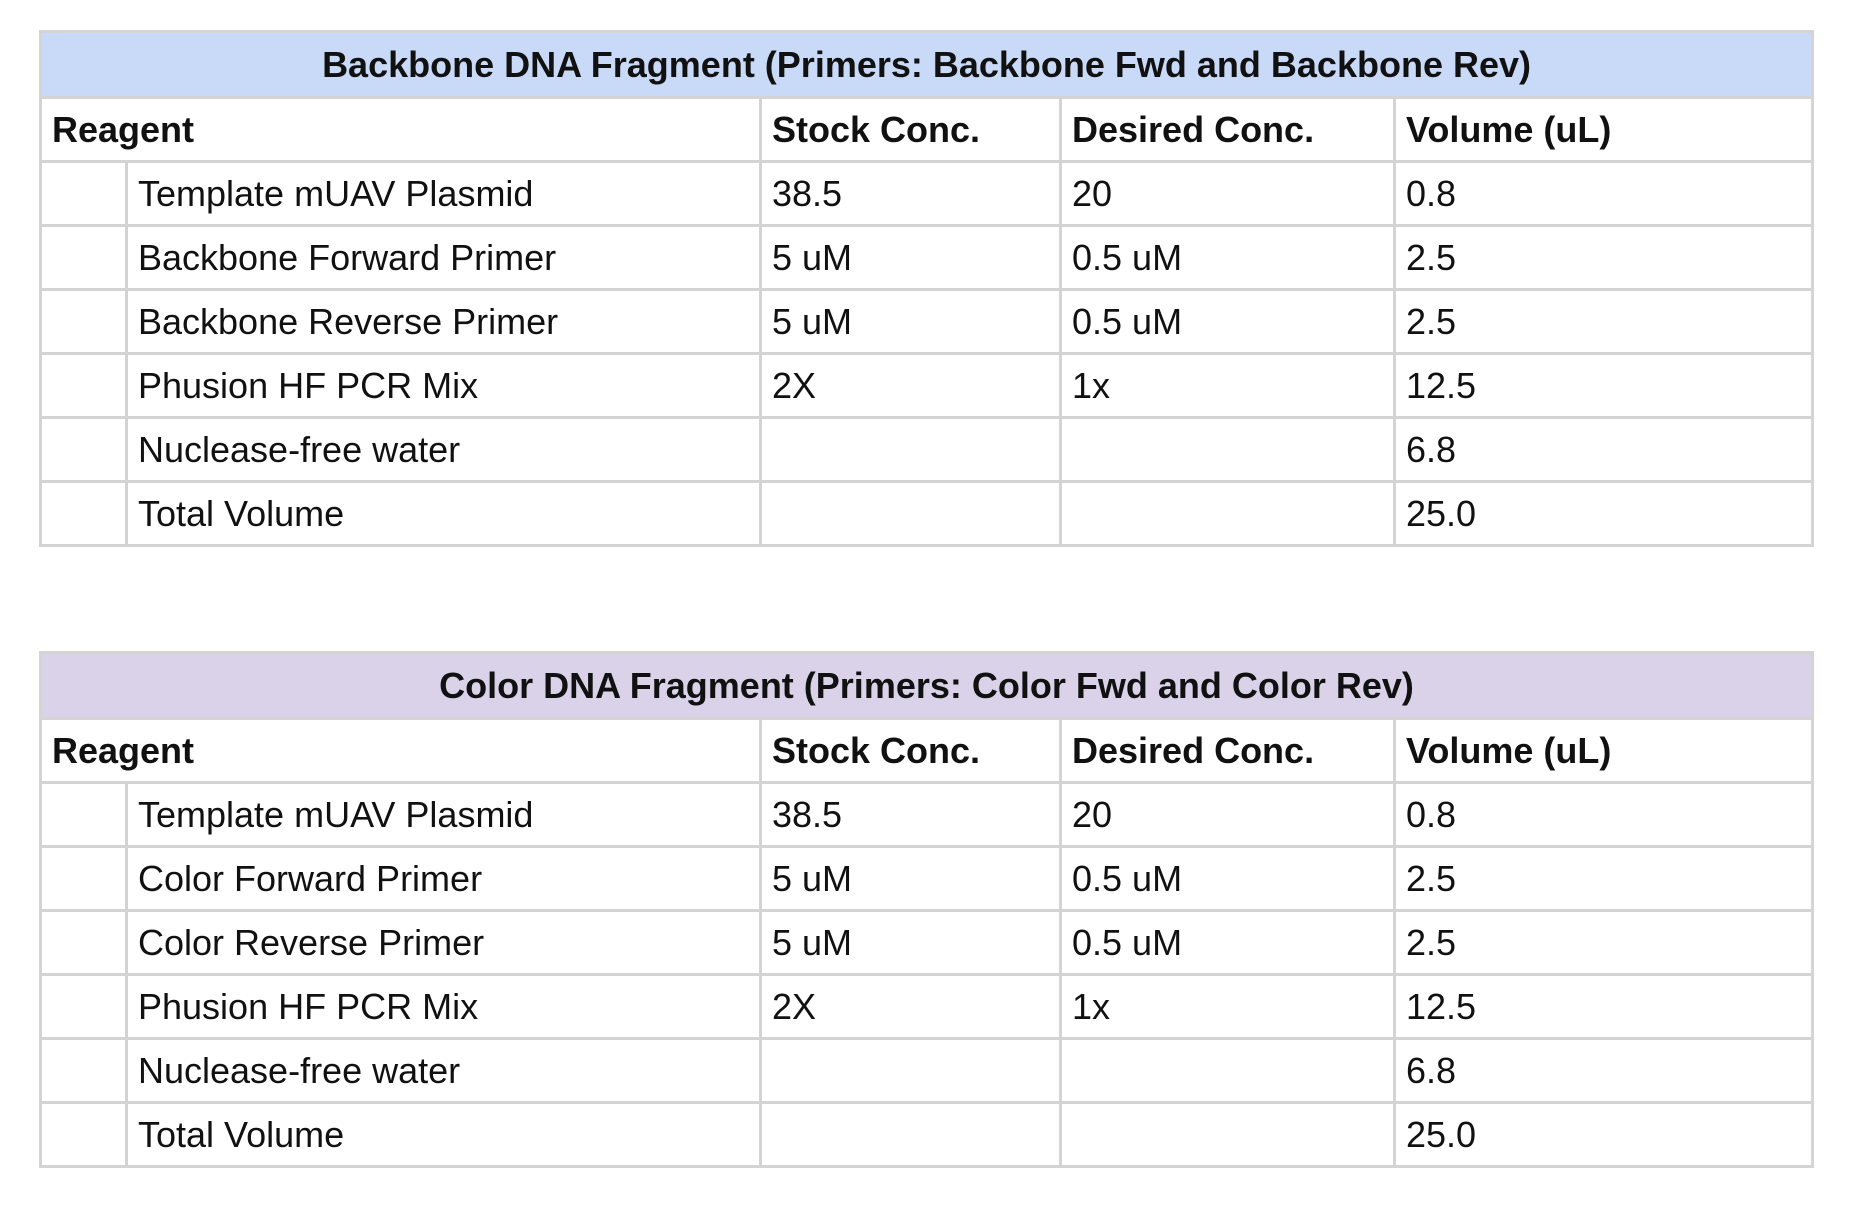 This screenshot has height=1218, width=1850. What do you see at coordinates (443, 942) in the screenshot?
I see `reagent-cell: Color Reverse Primer` at bounding box center [443, 942].